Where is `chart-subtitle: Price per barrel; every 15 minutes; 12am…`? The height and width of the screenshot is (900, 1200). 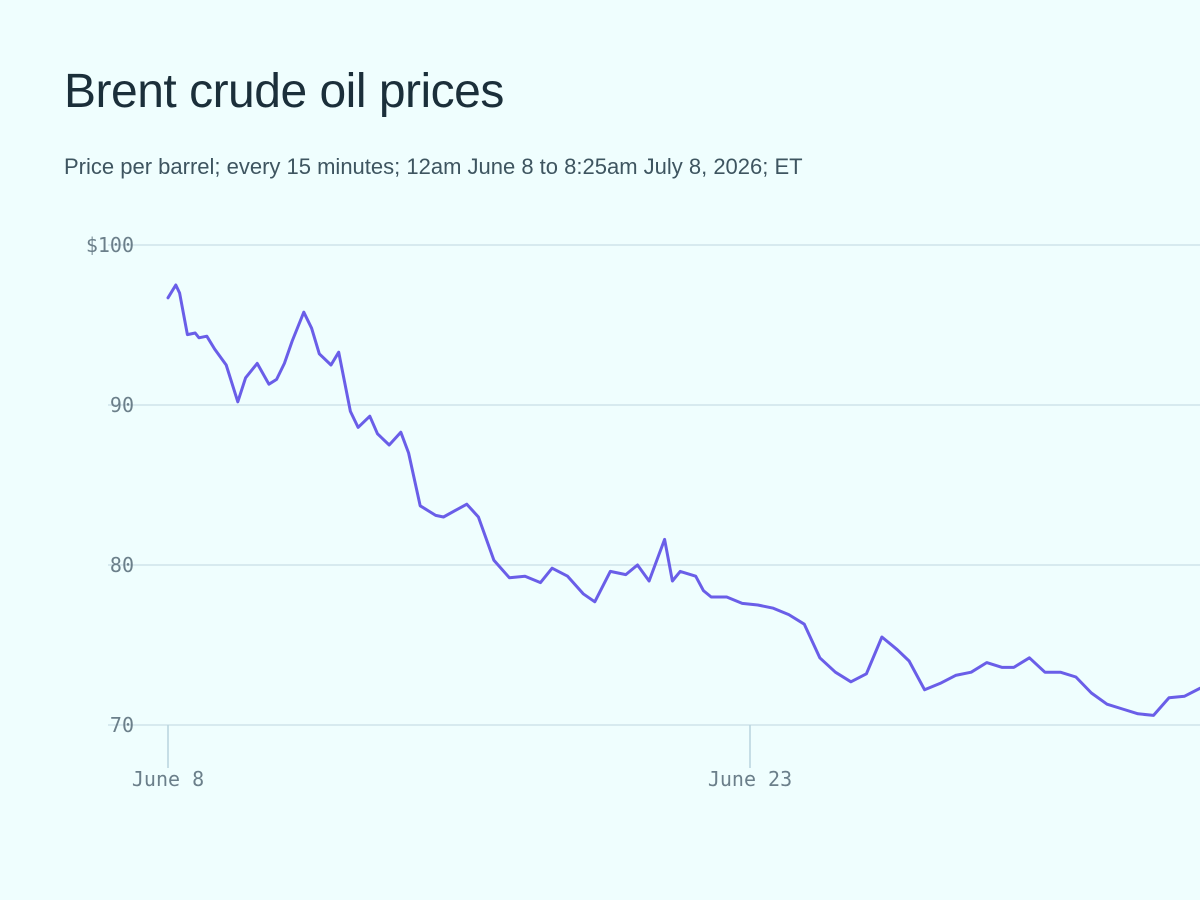
chart-subtitle: Price per barrel; every 15 minutes; 12am… is located at coordinates (433, 166).